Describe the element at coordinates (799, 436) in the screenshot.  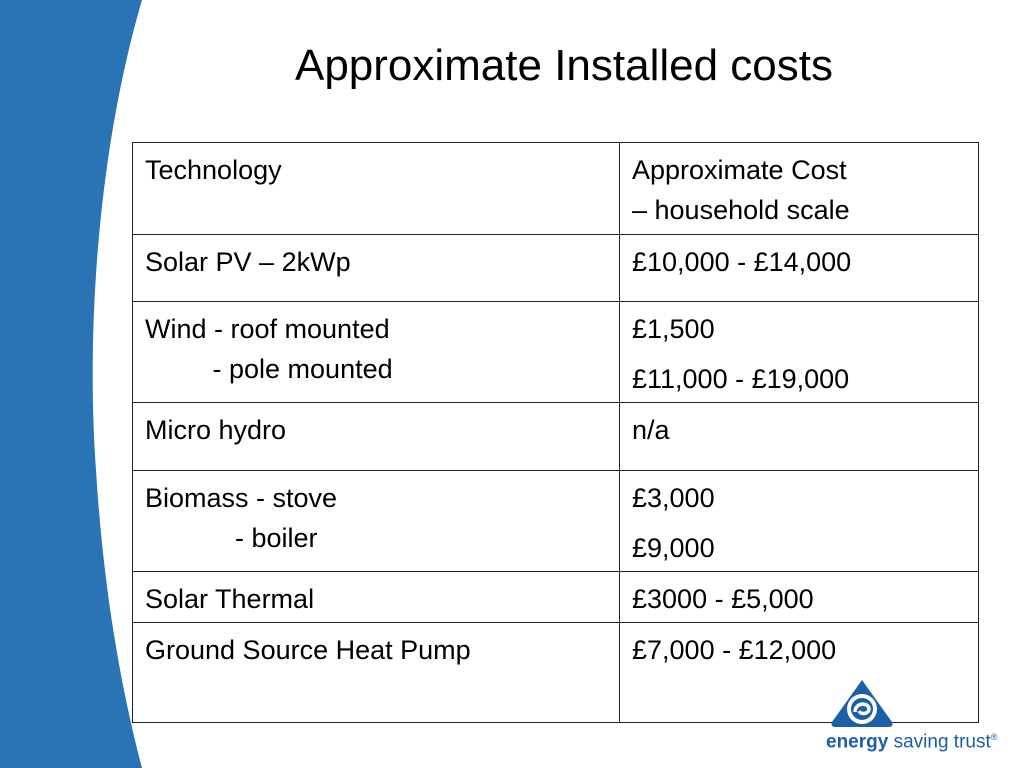
I see `cost-cell: n/a` at that location.